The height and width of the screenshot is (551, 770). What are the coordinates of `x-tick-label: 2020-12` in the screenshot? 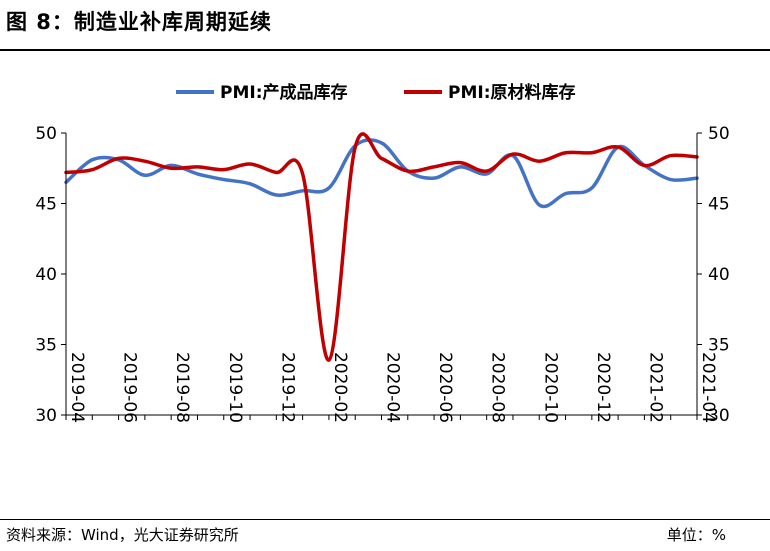 It's located at (603, 387).